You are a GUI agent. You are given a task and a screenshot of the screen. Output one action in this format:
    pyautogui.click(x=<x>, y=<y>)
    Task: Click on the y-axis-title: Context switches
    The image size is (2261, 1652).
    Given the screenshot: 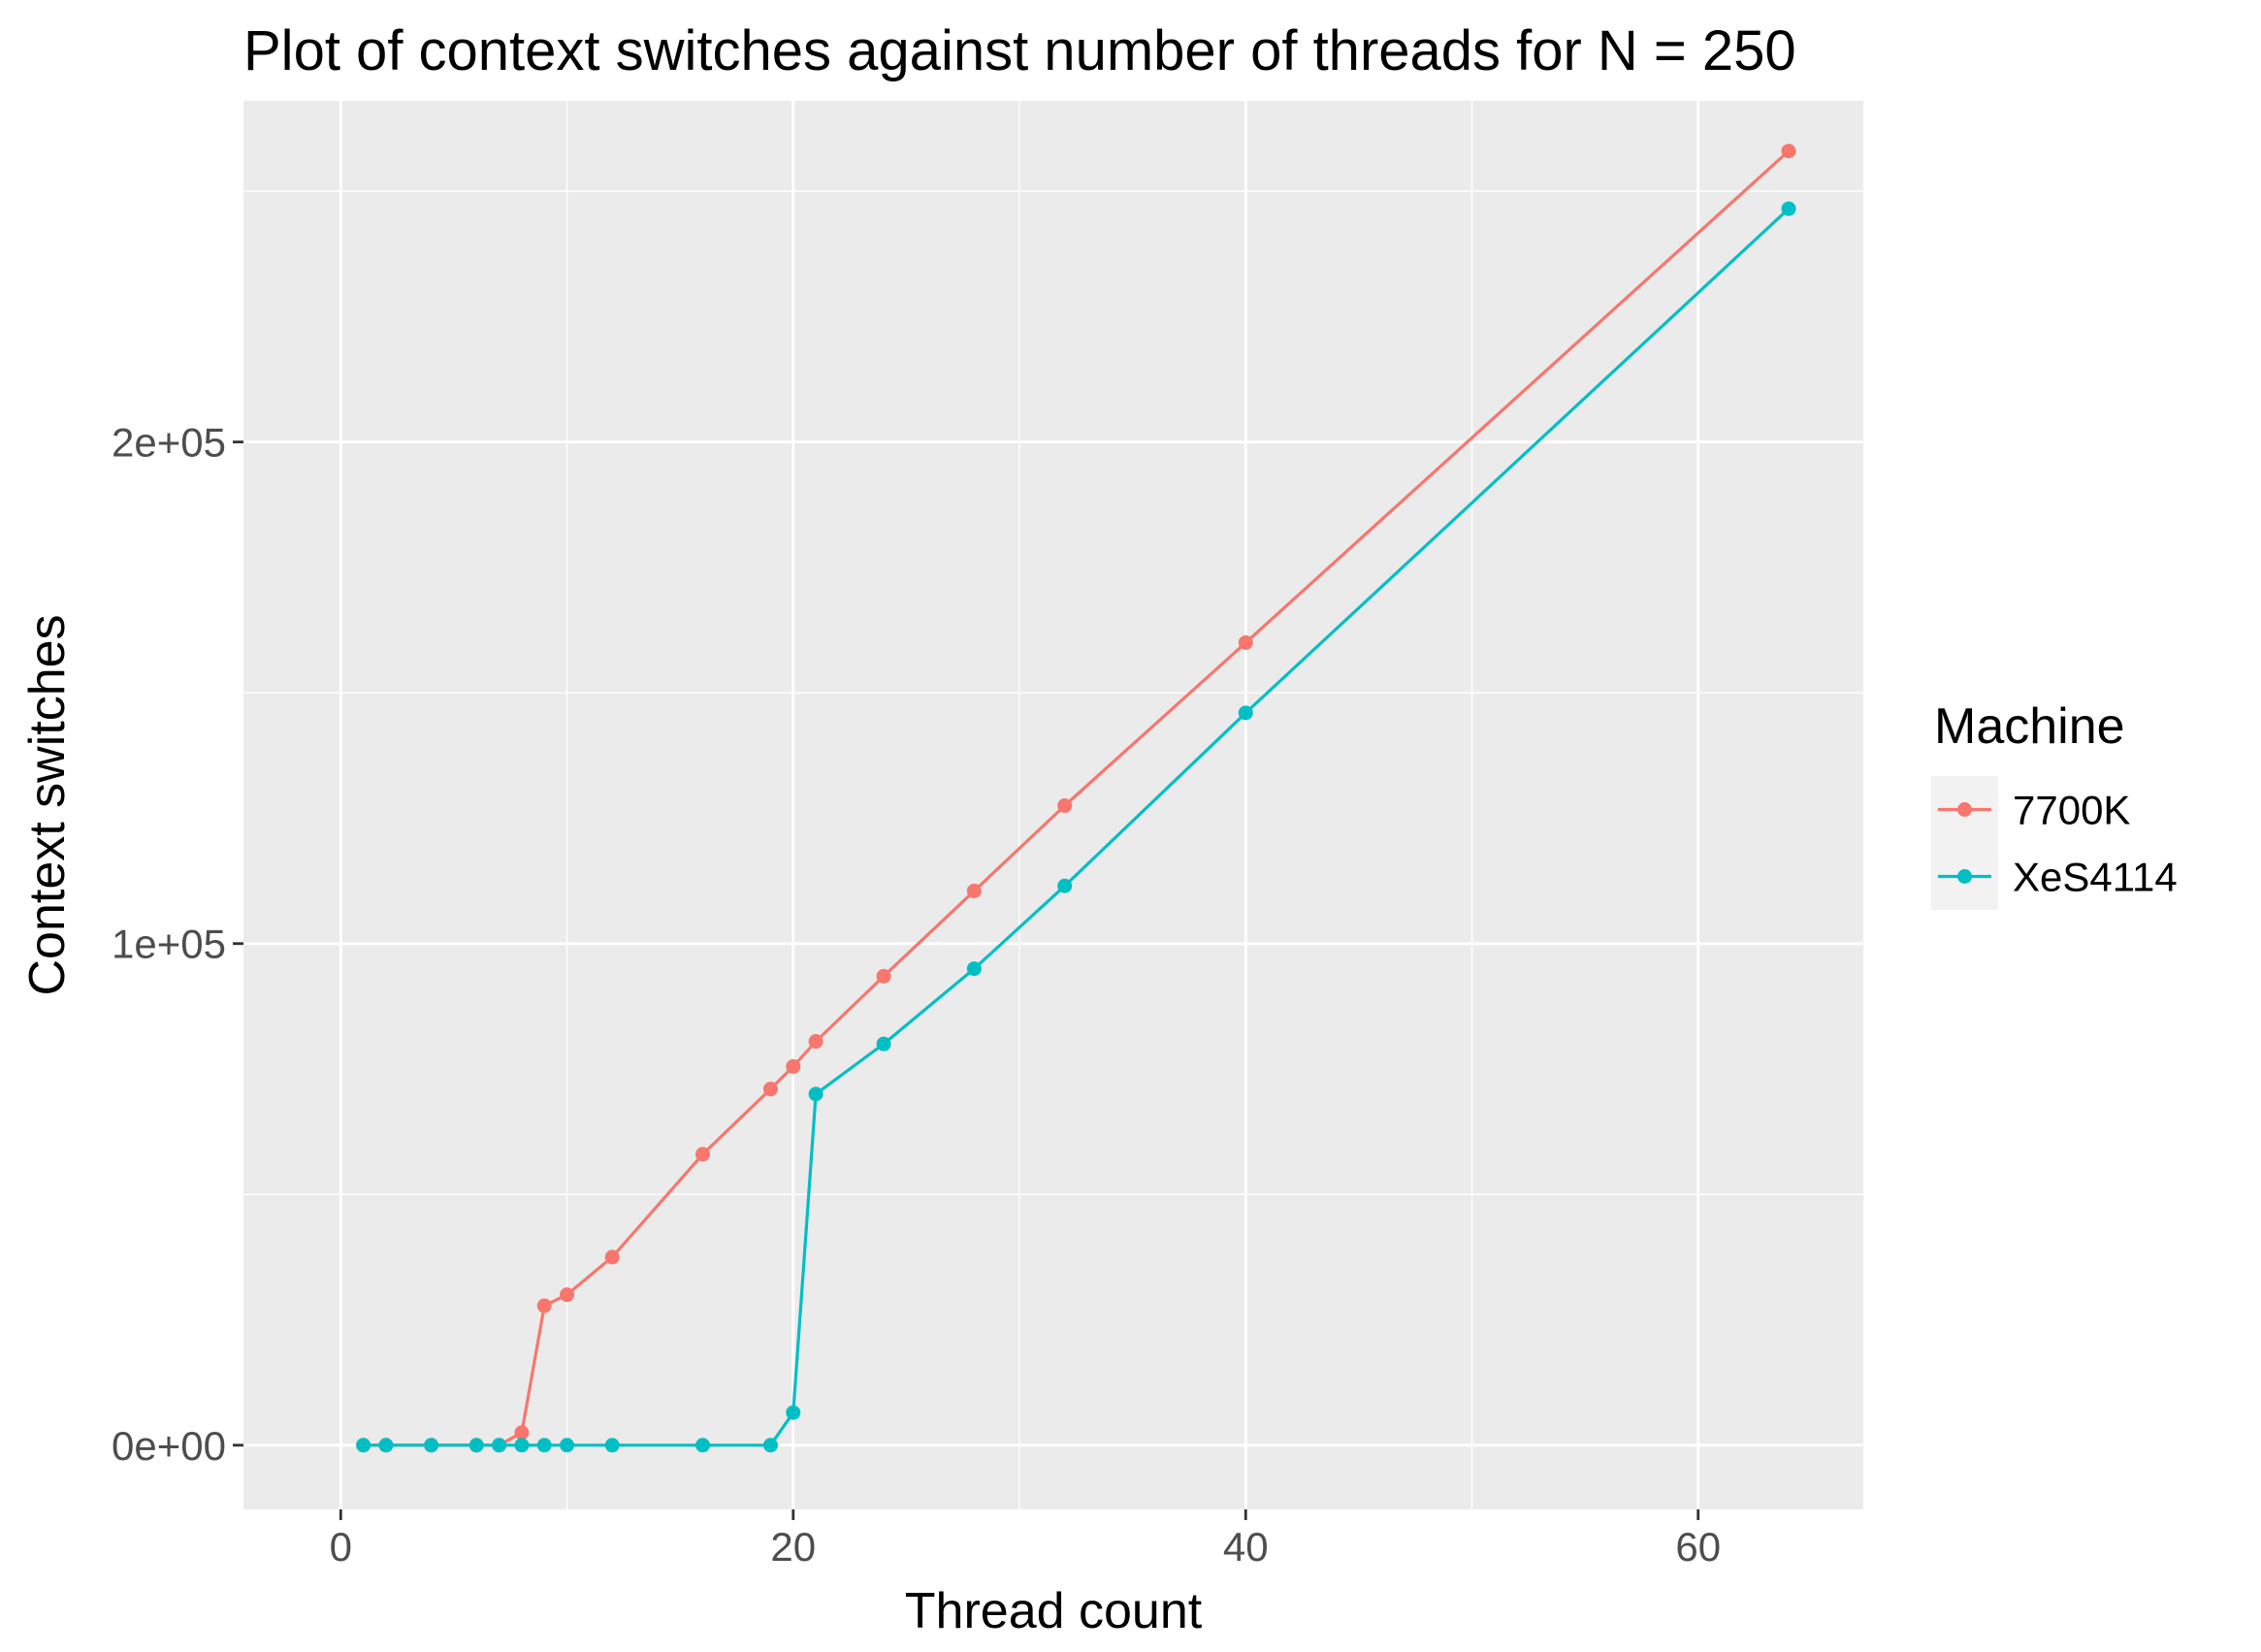 What is the action you would take?
    pyautogui.click(x=47, y=804)
    